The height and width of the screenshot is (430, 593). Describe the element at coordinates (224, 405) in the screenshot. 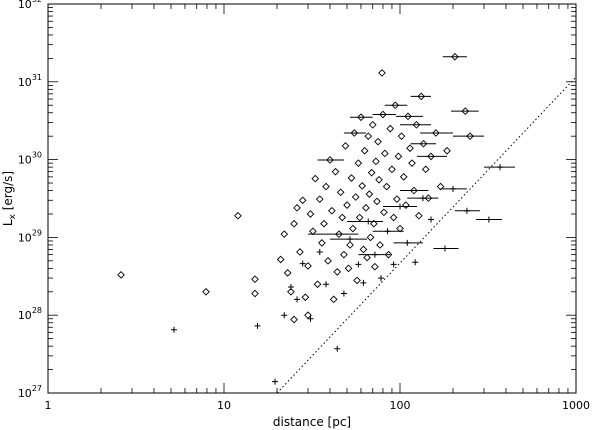

I see `x-tick-label: 10` at that location.